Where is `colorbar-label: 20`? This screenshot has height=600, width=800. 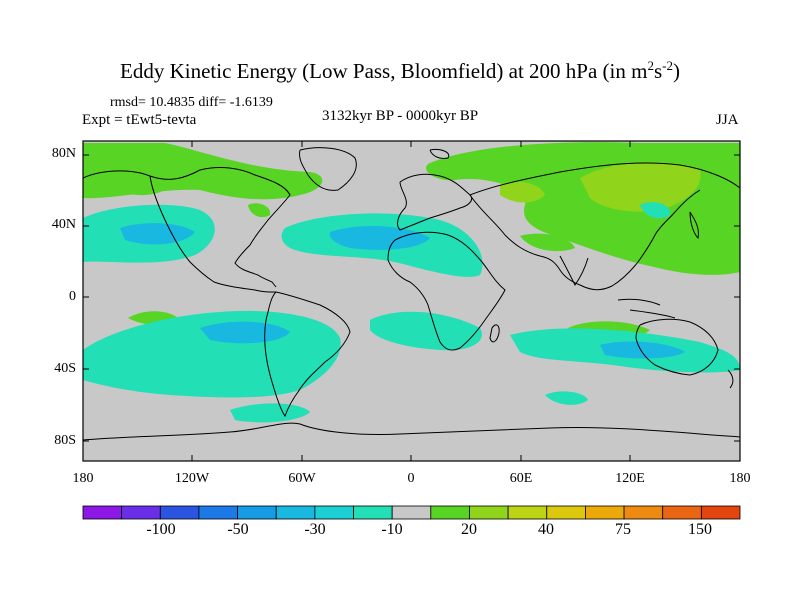
colorbar-label: 20 is located at coordinates (469, 529).